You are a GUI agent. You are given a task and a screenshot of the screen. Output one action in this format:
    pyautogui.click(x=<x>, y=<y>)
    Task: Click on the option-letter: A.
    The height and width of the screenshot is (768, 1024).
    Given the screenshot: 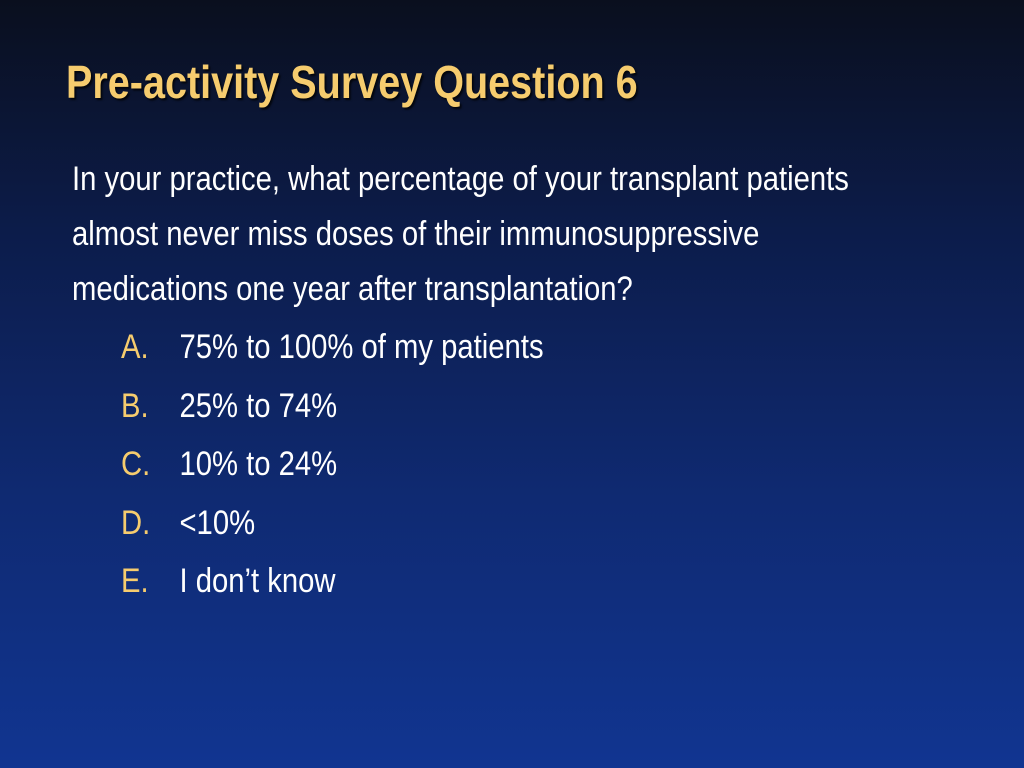 What is the action you would take?
    pyautogui.click(x=135, y=347)
    